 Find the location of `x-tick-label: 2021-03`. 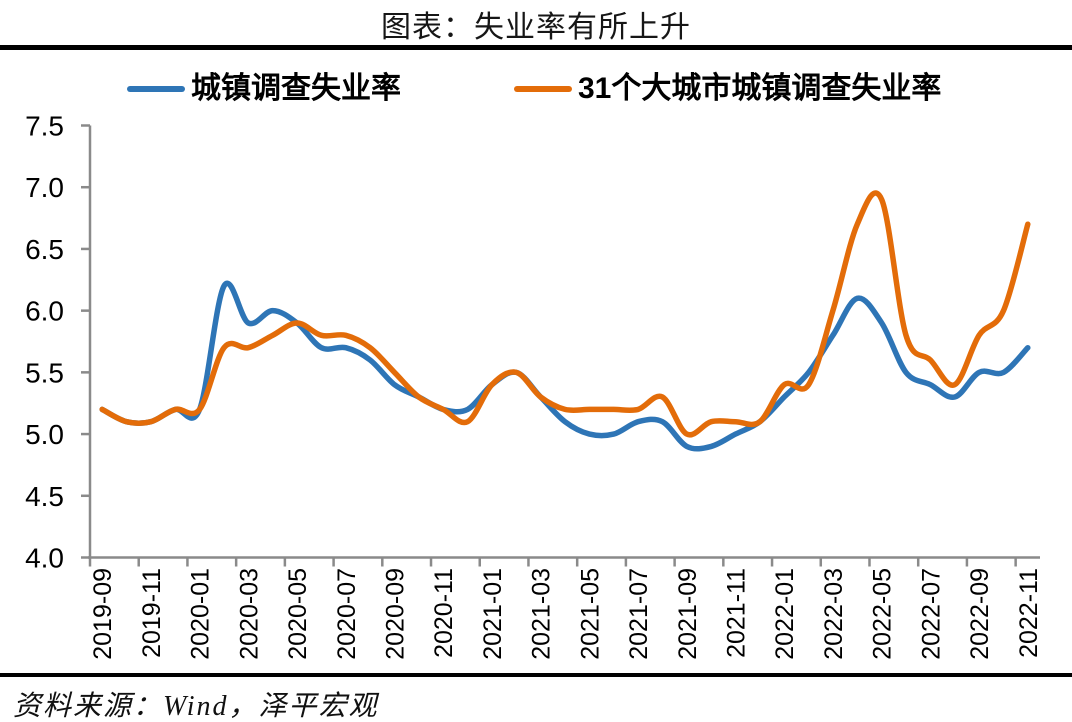

x-tick-label: 2021-03 is located at coordinates (542, 614).